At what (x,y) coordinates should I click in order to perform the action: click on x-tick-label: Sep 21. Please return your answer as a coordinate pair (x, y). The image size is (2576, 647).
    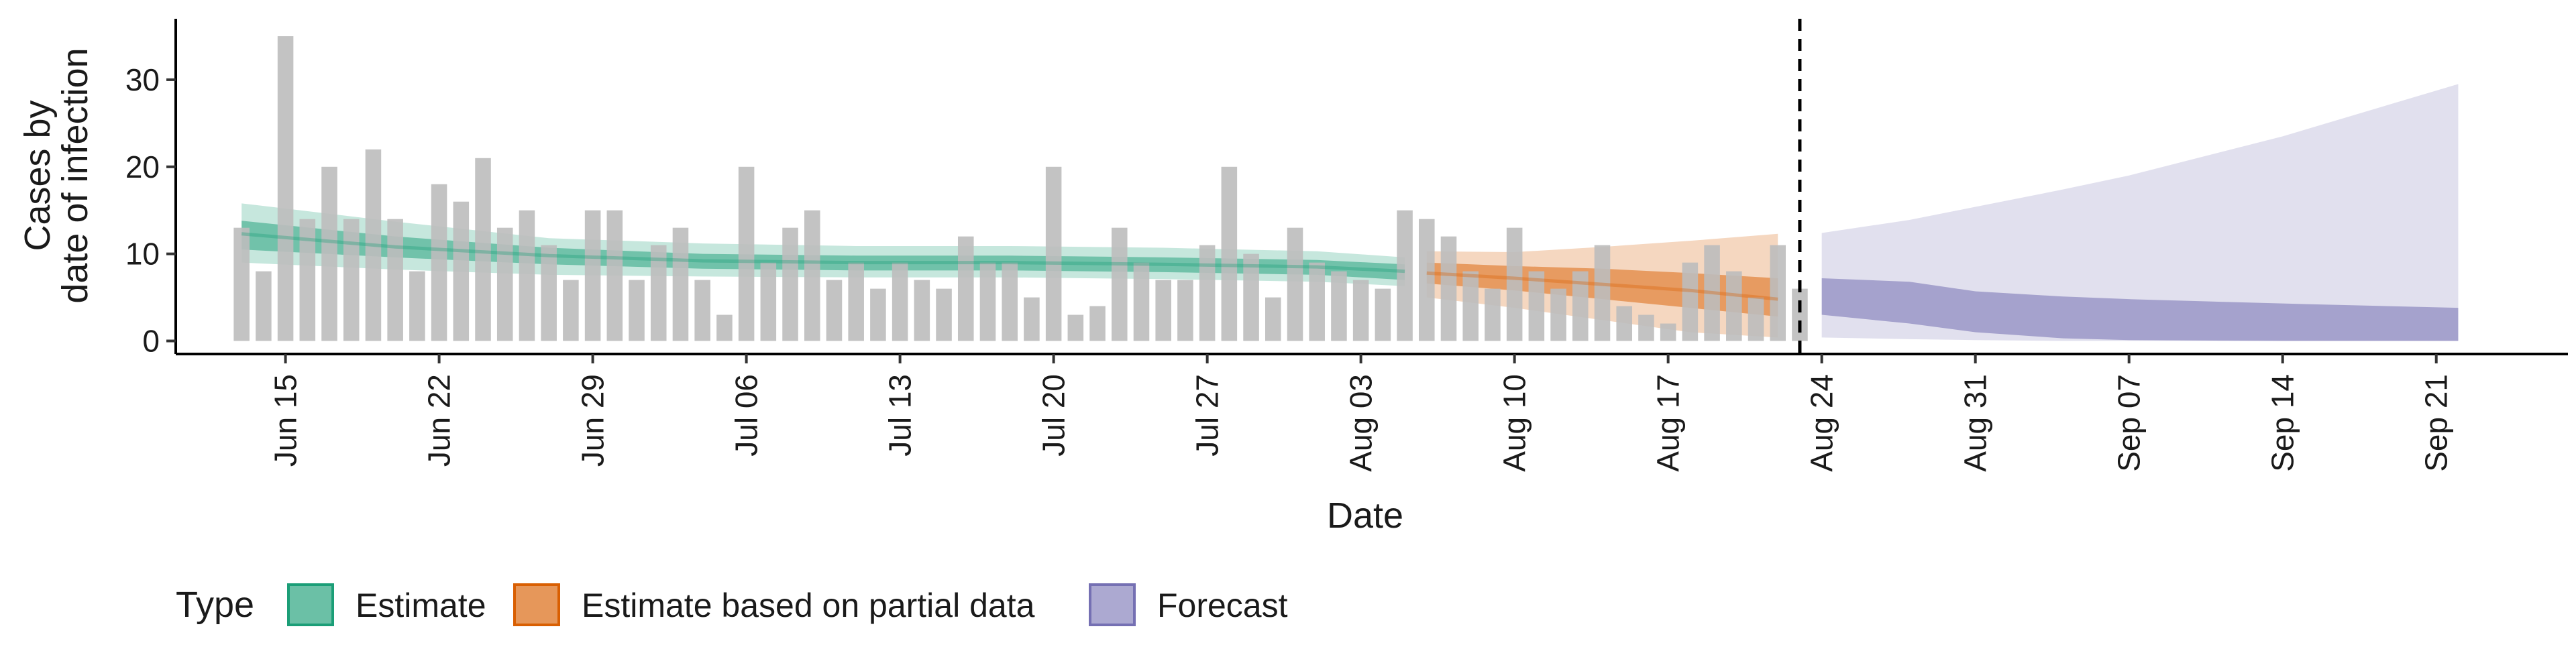
    Looking at the image, I should click on (2436, 423).